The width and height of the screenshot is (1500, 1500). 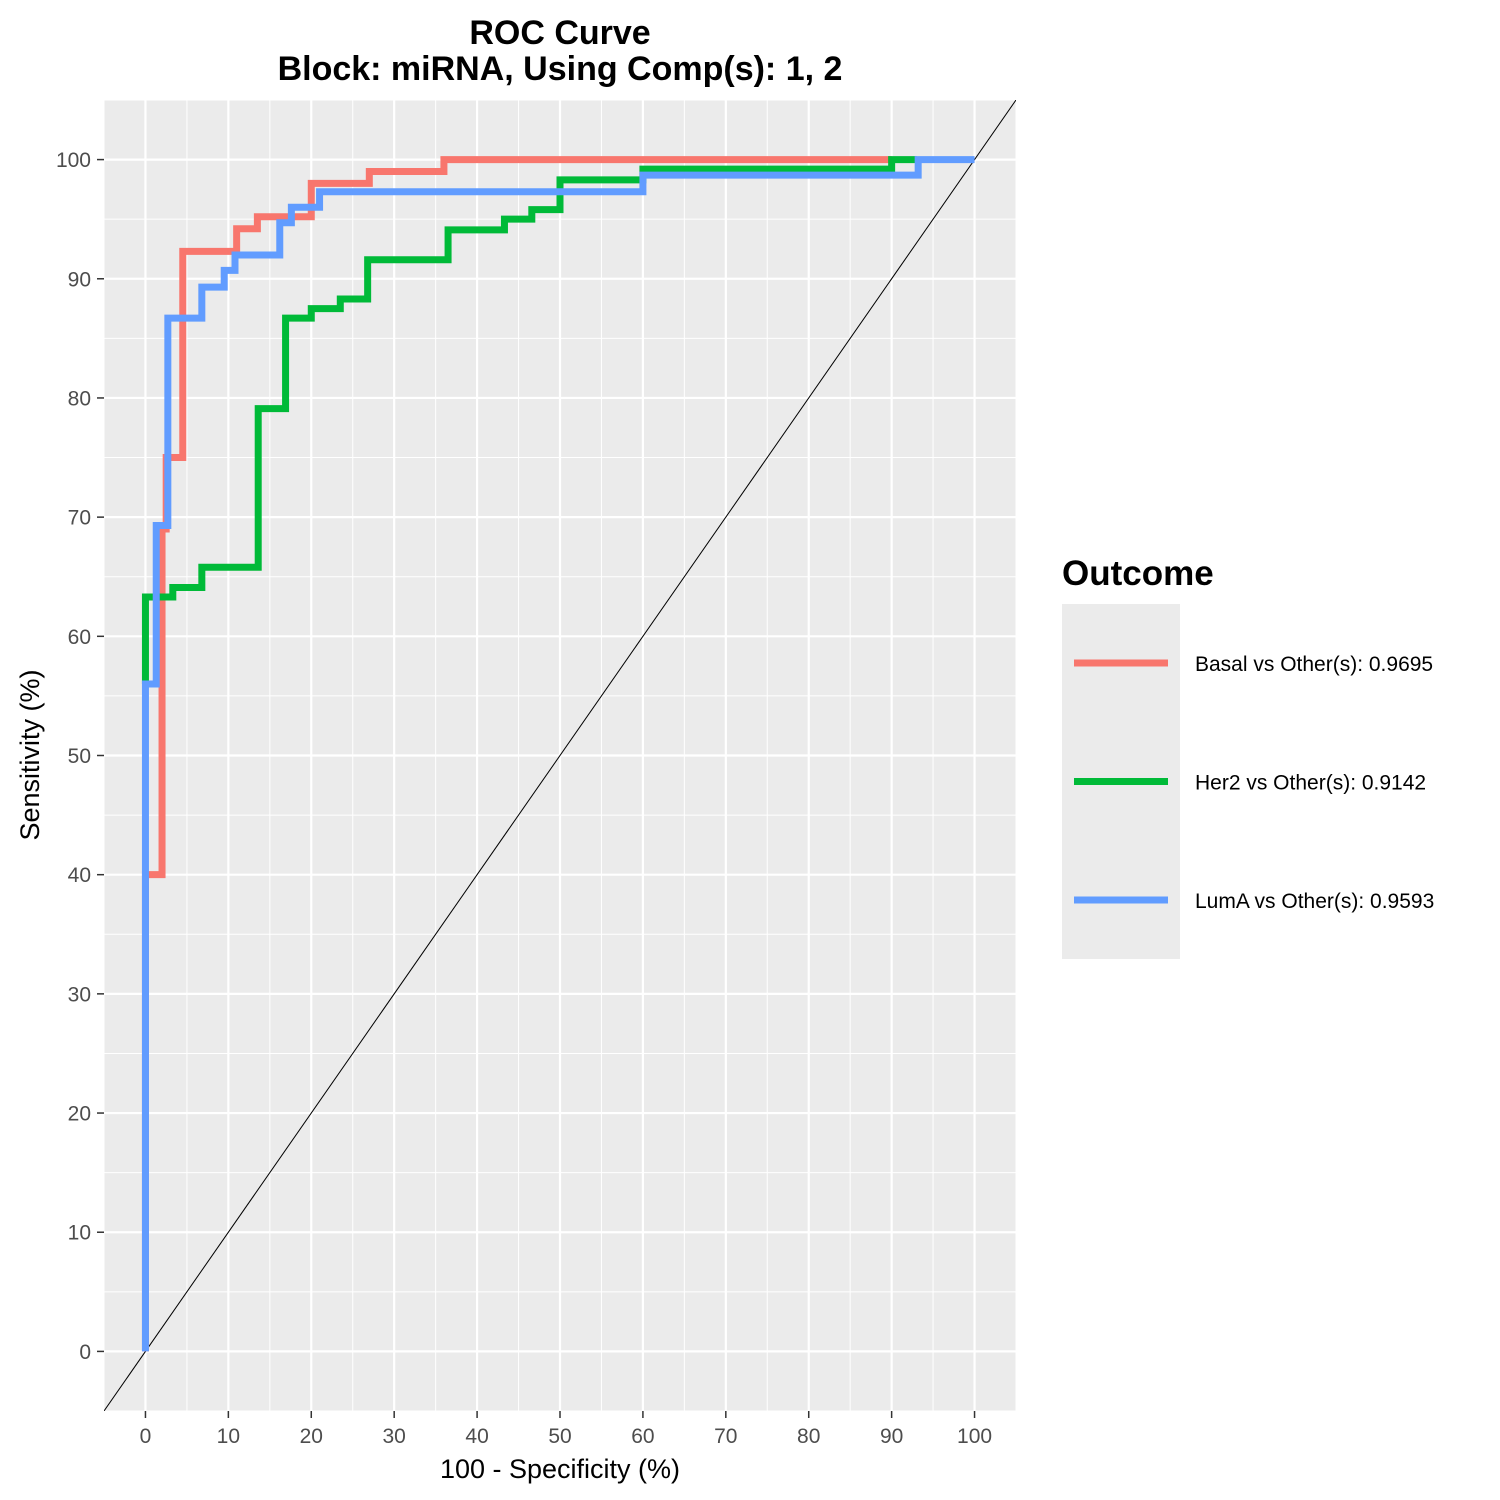 What do you see at coordinates (394, 1436) in the screenshot?
I see `x-tick-label: 30` at bounding box center [394, 1436].